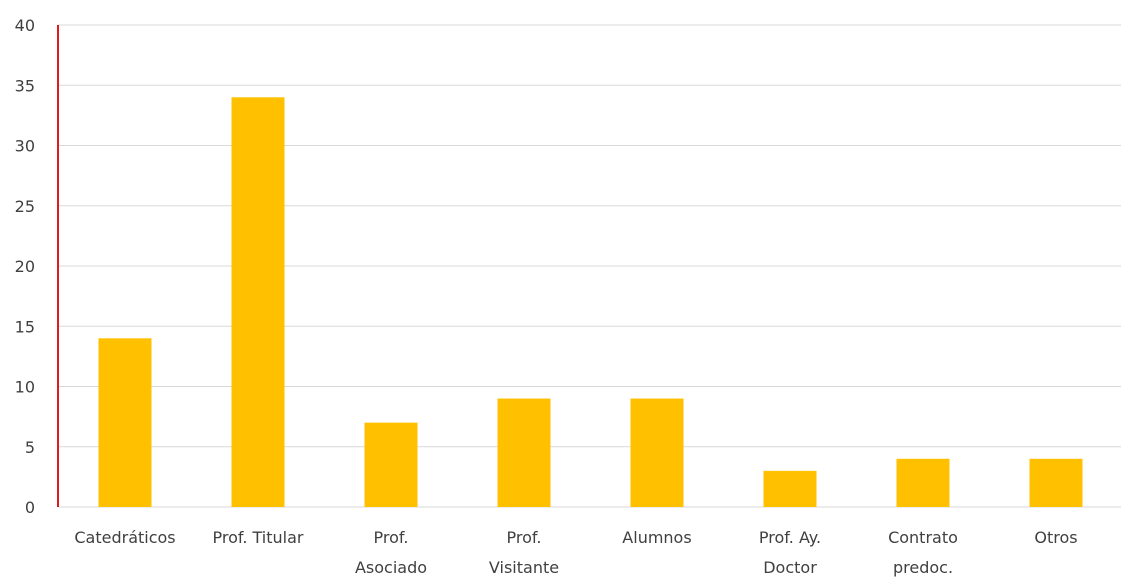 Image resolution: width=1121 pixels, height=578 pixels. What do you see at coordinates (258, 537) in the screenshot?
I see `x-category-label: Prof. Titular` at bounding box center [258, 537].